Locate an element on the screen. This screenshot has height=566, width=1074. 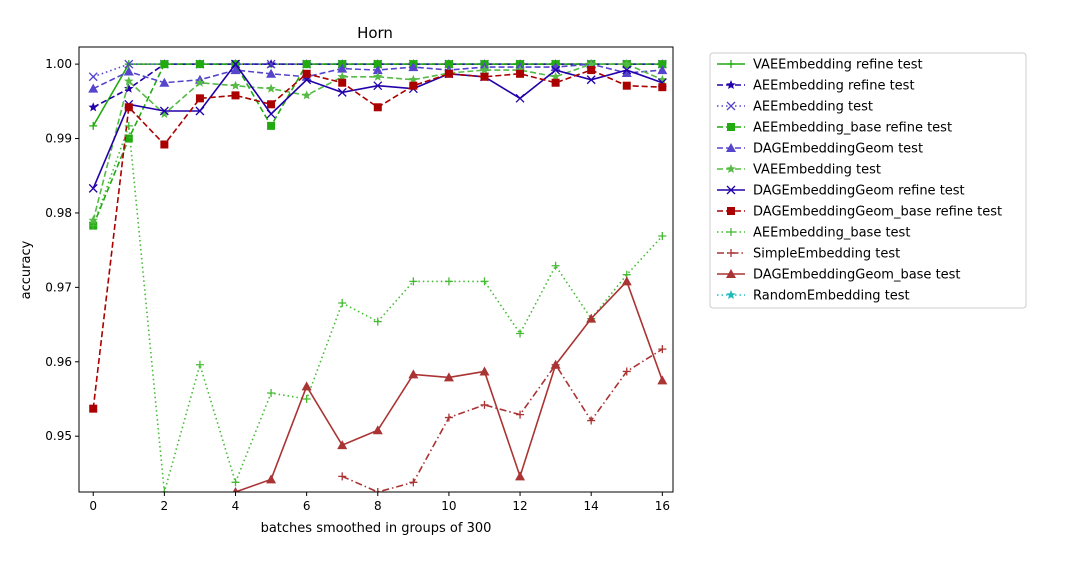
legend-label: VAEEmbedding test is located at coordinates (817, 170).